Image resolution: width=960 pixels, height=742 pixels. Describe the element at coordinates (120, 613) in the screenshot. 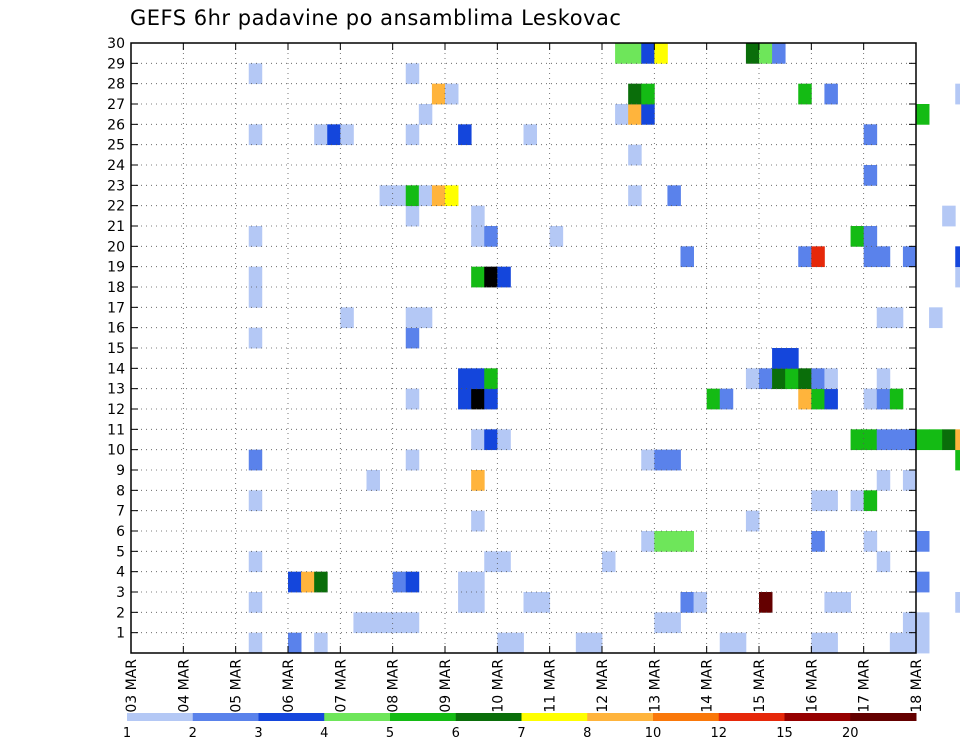

I see `y-tick-label: 2` at that location.